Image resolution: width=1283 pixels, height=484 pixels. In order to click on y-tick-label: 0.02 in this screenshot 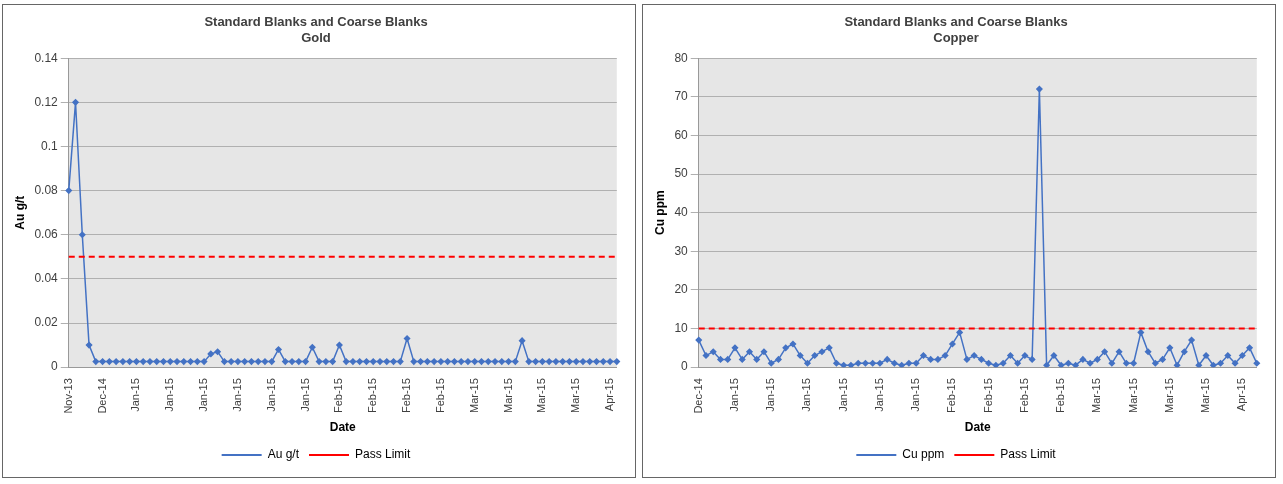, I will do `click(46, 322)`.